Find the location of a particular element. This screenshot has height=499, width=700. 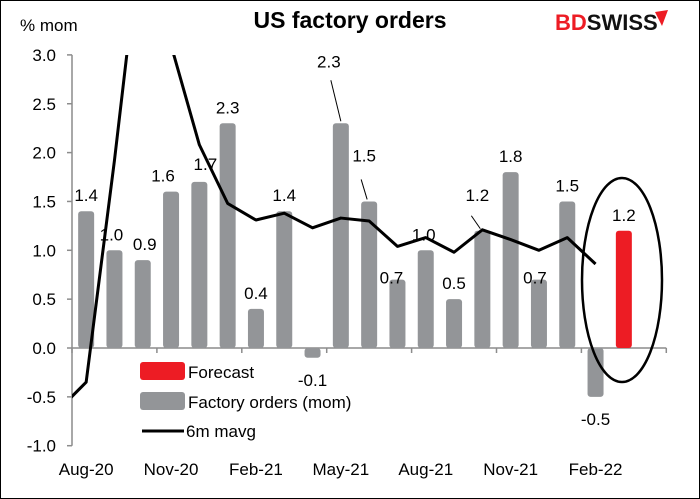

y-tick-label: 0.0 is located at coordinates (44, 348).